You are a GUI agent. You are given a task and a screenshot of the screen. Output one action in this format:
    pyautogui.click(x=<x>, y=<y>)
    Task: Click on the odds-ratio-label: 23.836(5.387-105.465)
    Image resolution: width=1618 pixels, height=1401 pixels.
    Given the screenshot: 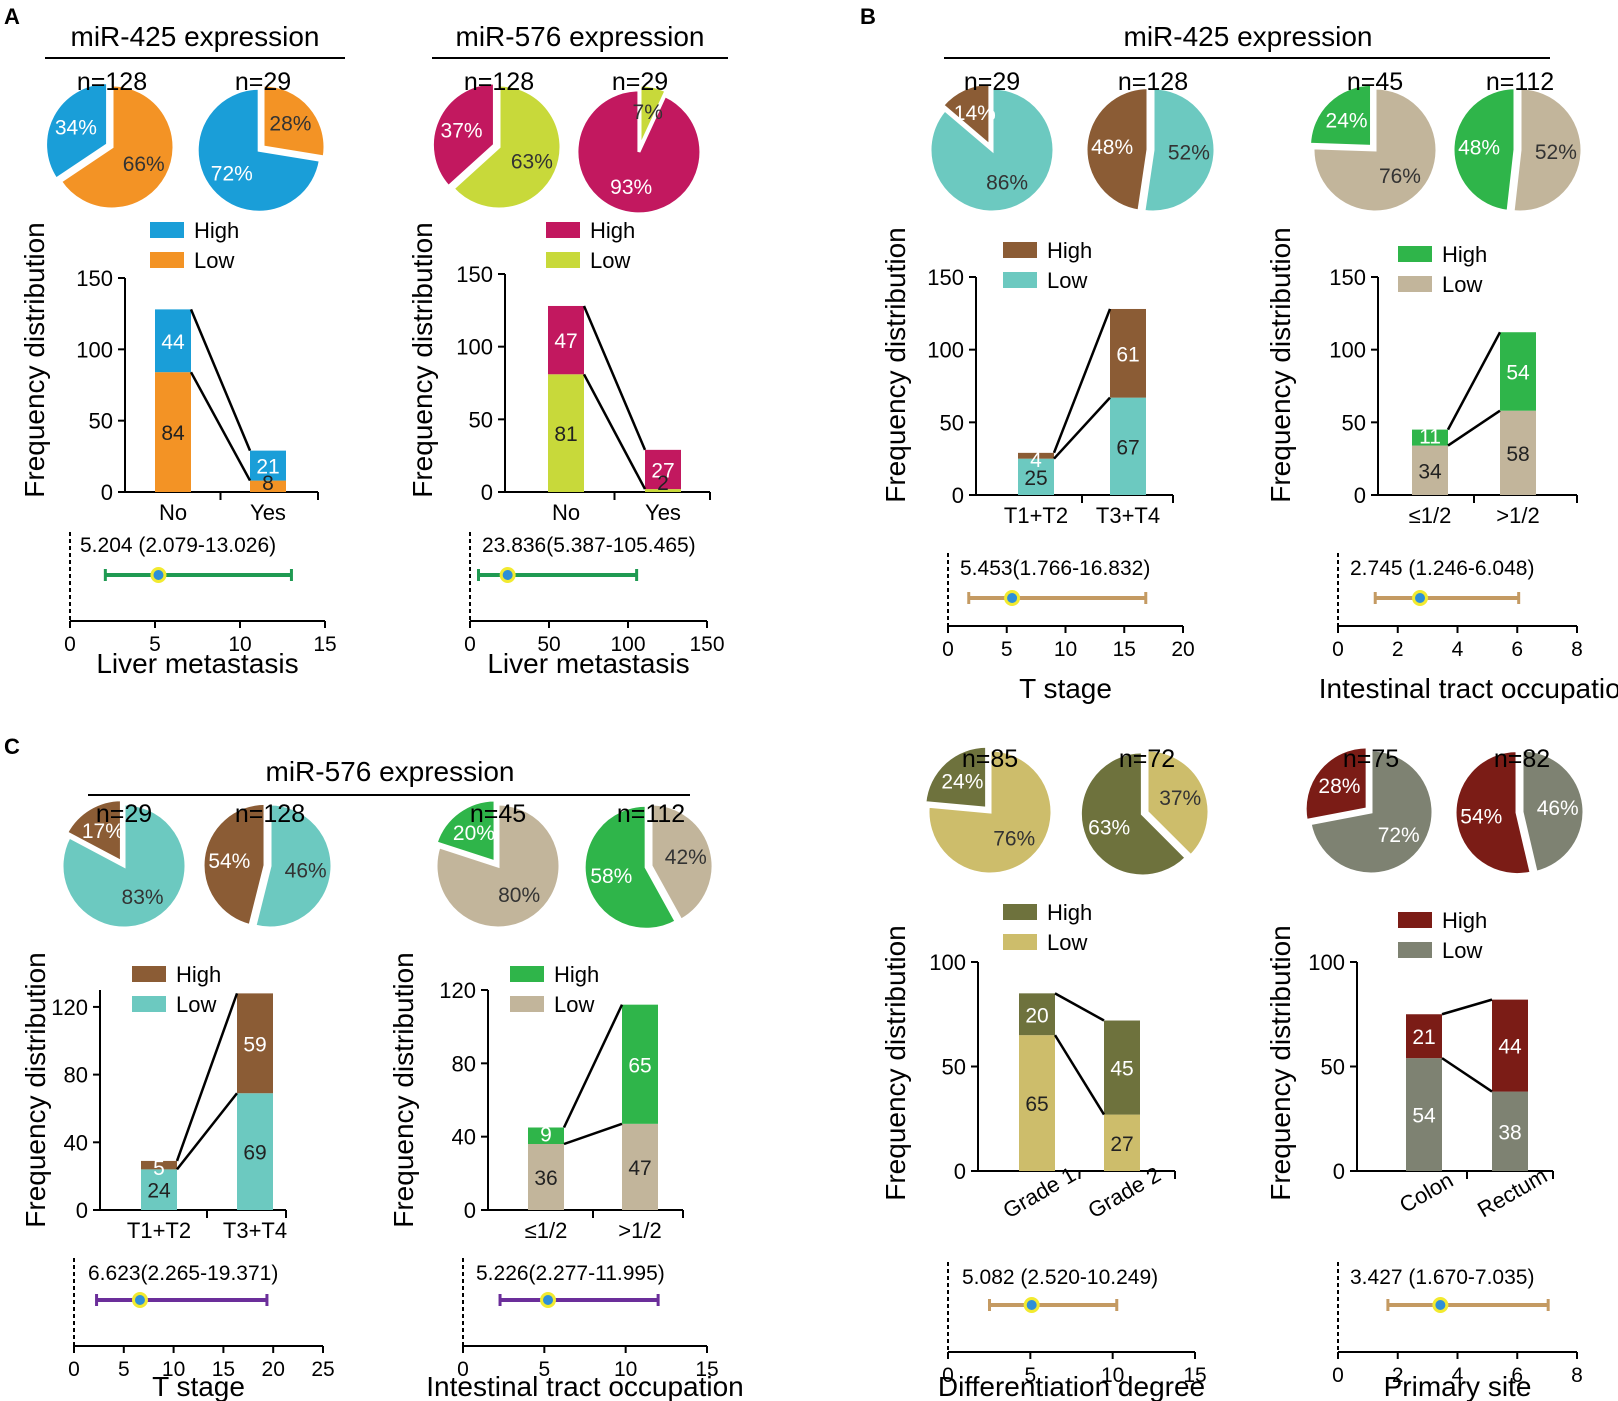 What is the action you would take?
    pyautogui.click(x=589, y=545)
    